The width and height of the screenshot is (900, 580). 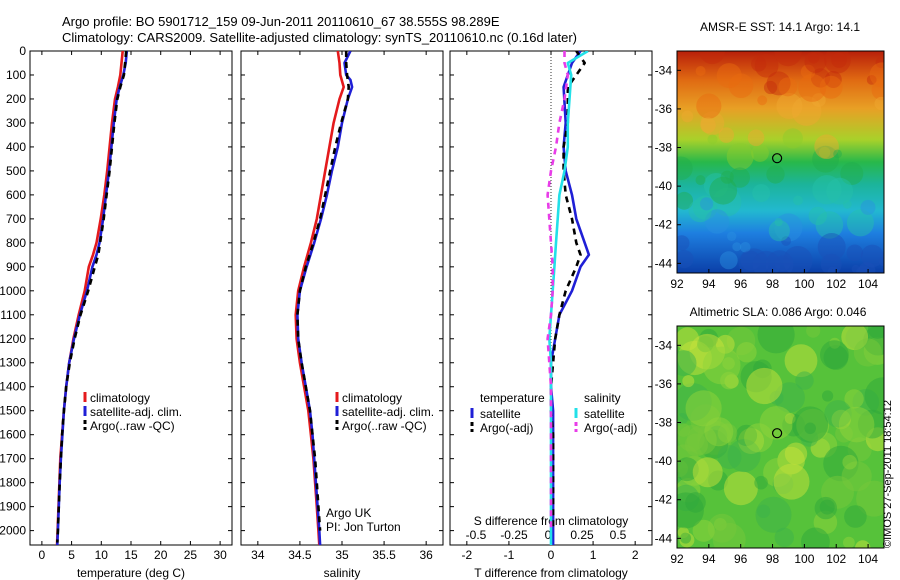 I want to click on sst-map-title: AMSR-E SST: 14.1 Argo: 14.1, so click(x=780, y=27).